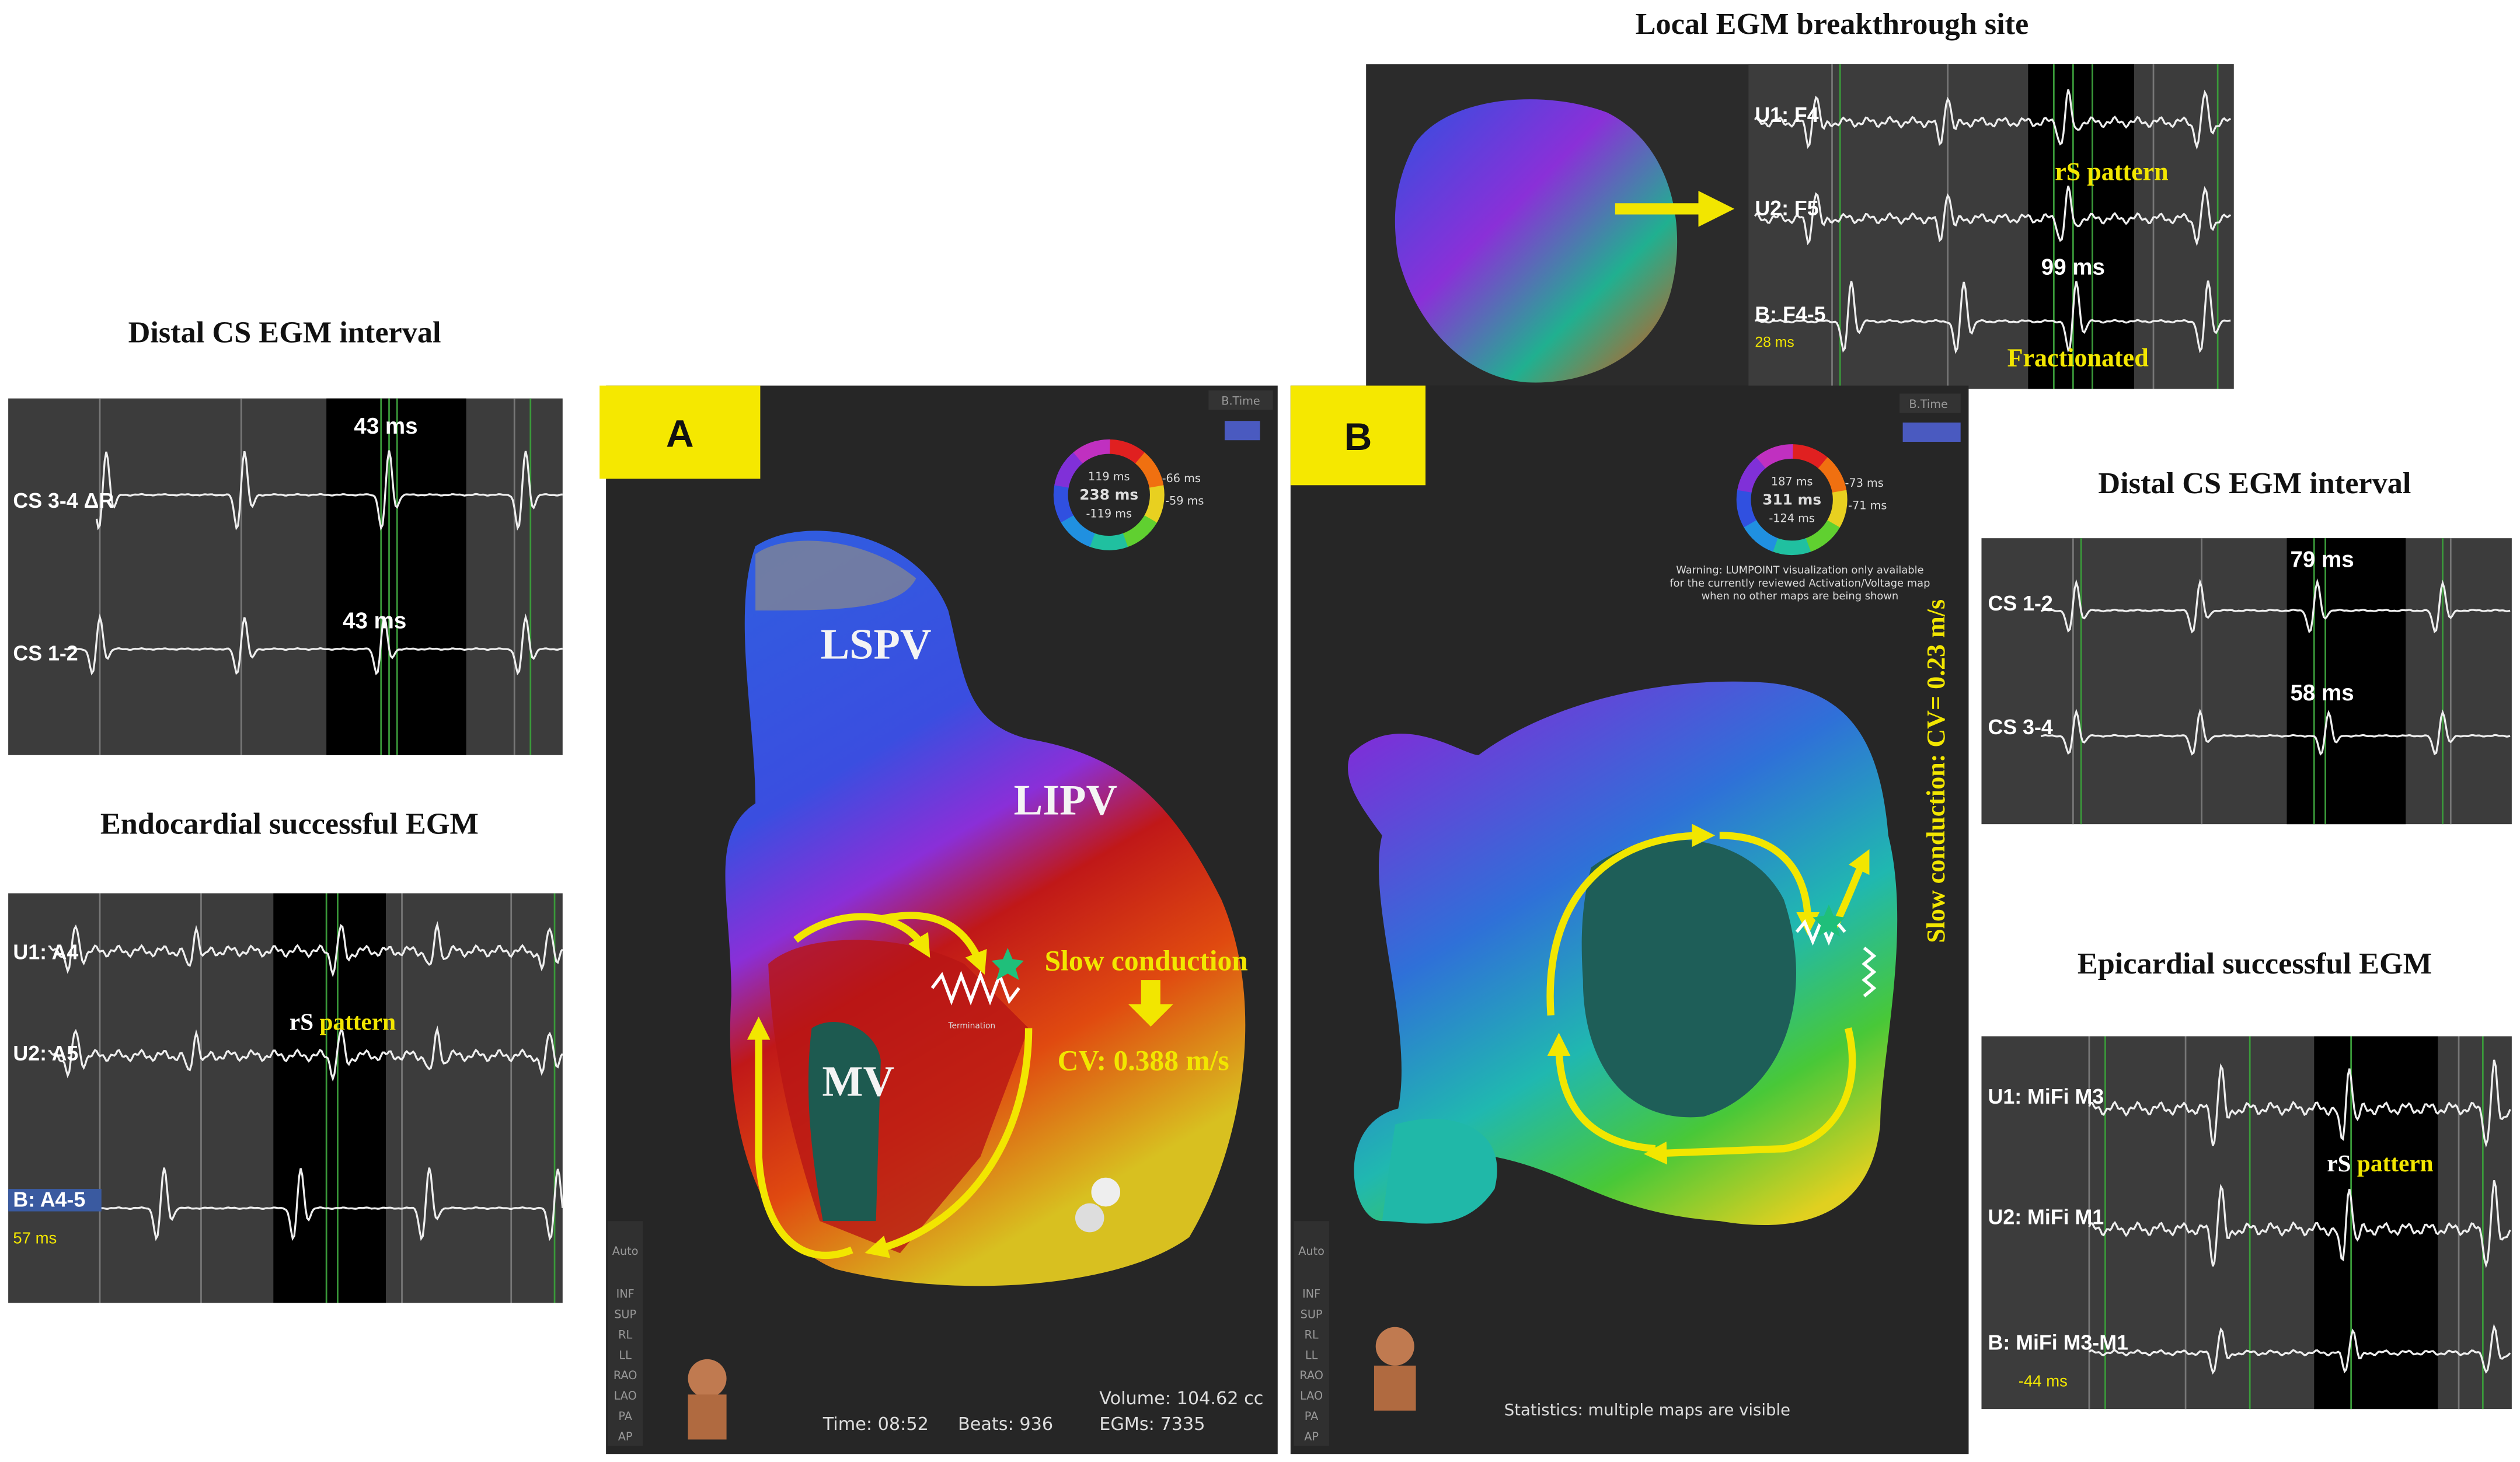  What do you see at coordinates (1311, 1436) in the screenshot?
I see `view-button: AP` at bounding box center [1311, 1436].